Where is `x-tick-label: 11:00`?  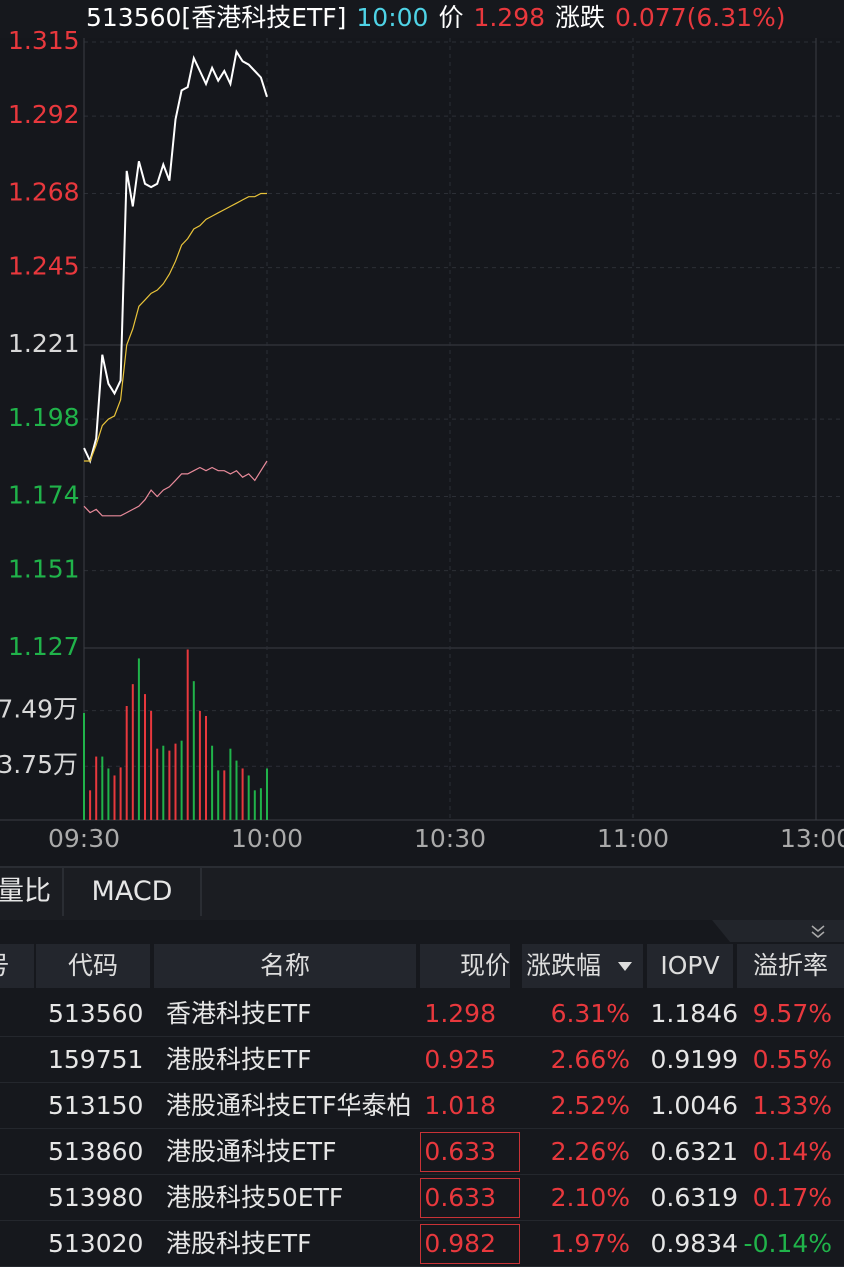
x-tick-label: 11:00 is located at coordinates (633, 838).